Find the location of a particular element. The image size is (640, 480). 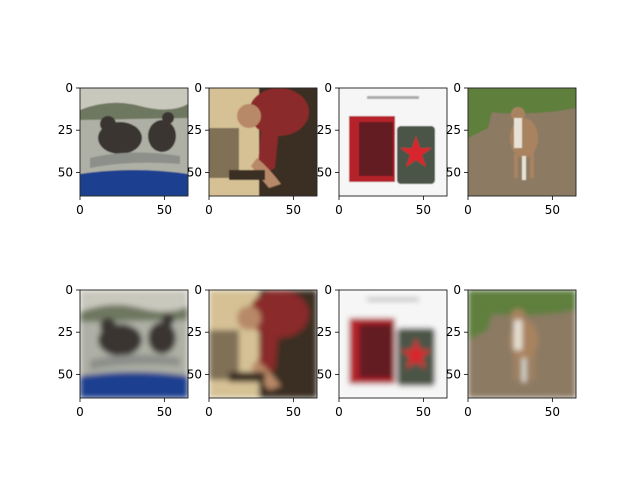

subplot-r1c4: 0 50 0 25 50 is located at coordinates (511, 149).